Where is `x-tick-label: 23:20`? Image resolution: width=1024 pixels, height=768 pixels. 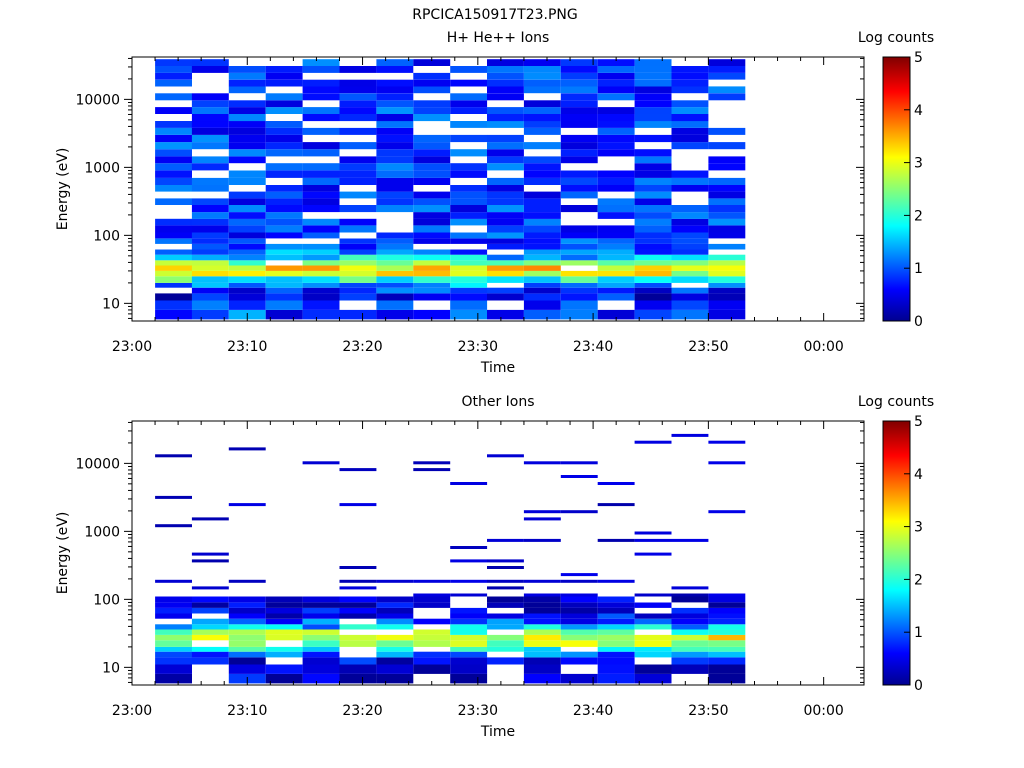
x-tick-label: 23:20 is located at coordinates (362, 711).